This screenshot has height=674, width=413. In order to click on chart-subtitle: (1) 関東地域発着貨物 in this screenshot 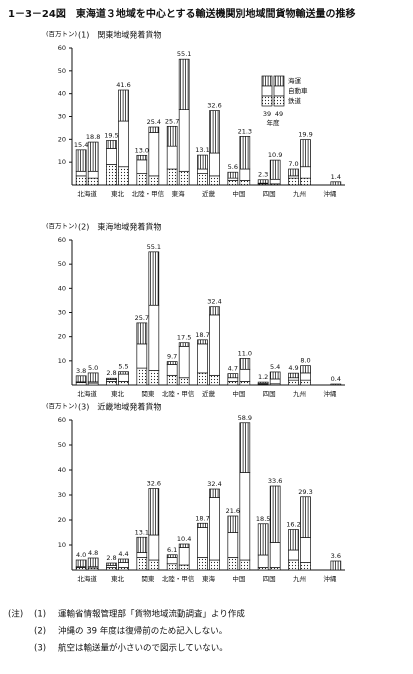, I will do `click(119, 35)`.